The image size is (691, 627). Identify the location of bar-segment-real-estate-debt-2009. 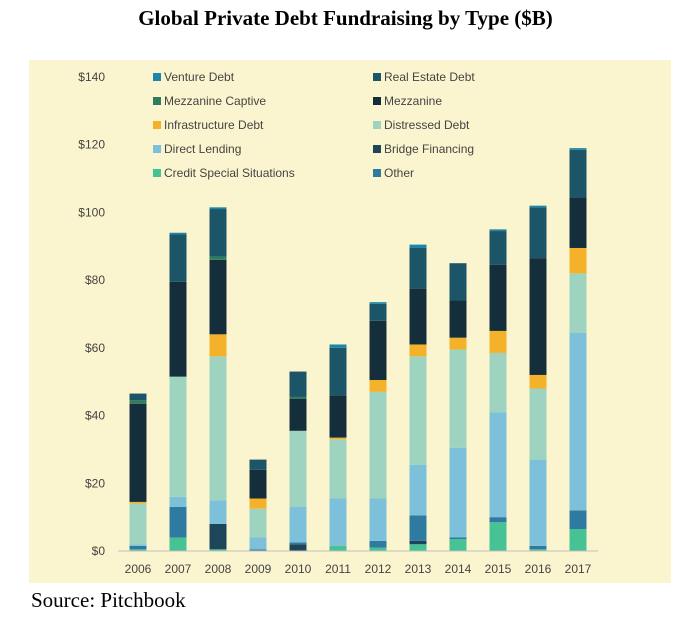
(258, 464).